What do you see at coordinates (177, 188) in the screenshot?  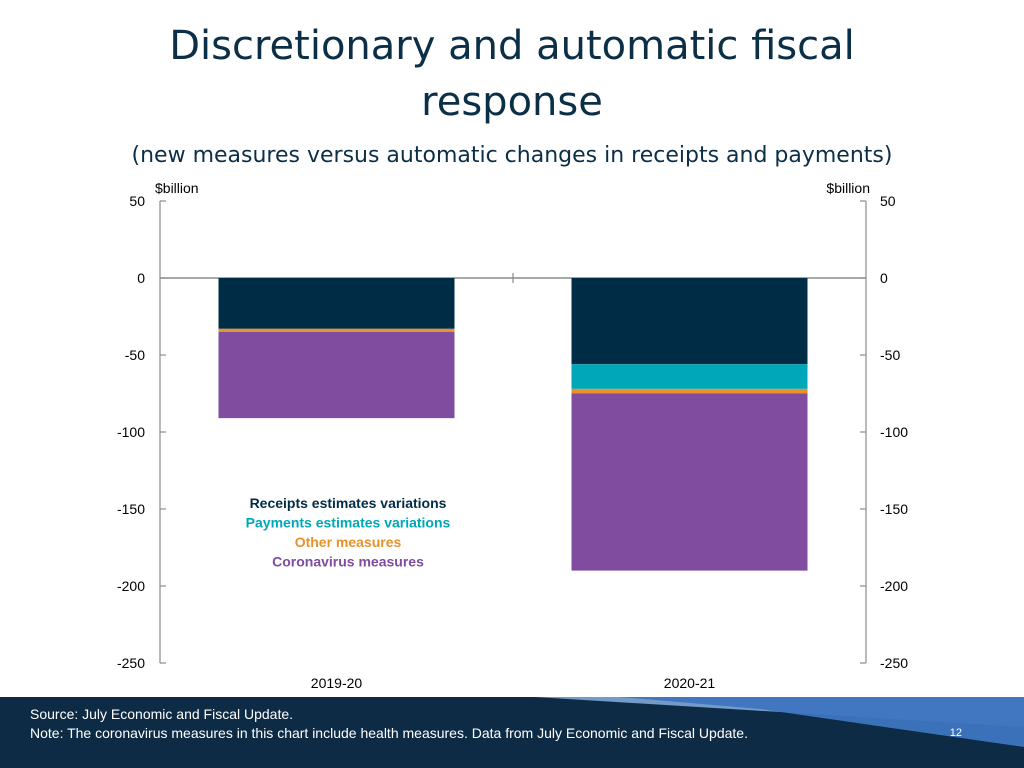 I see `y-unit-label-left: $billion` at bounding box center [177, 188].